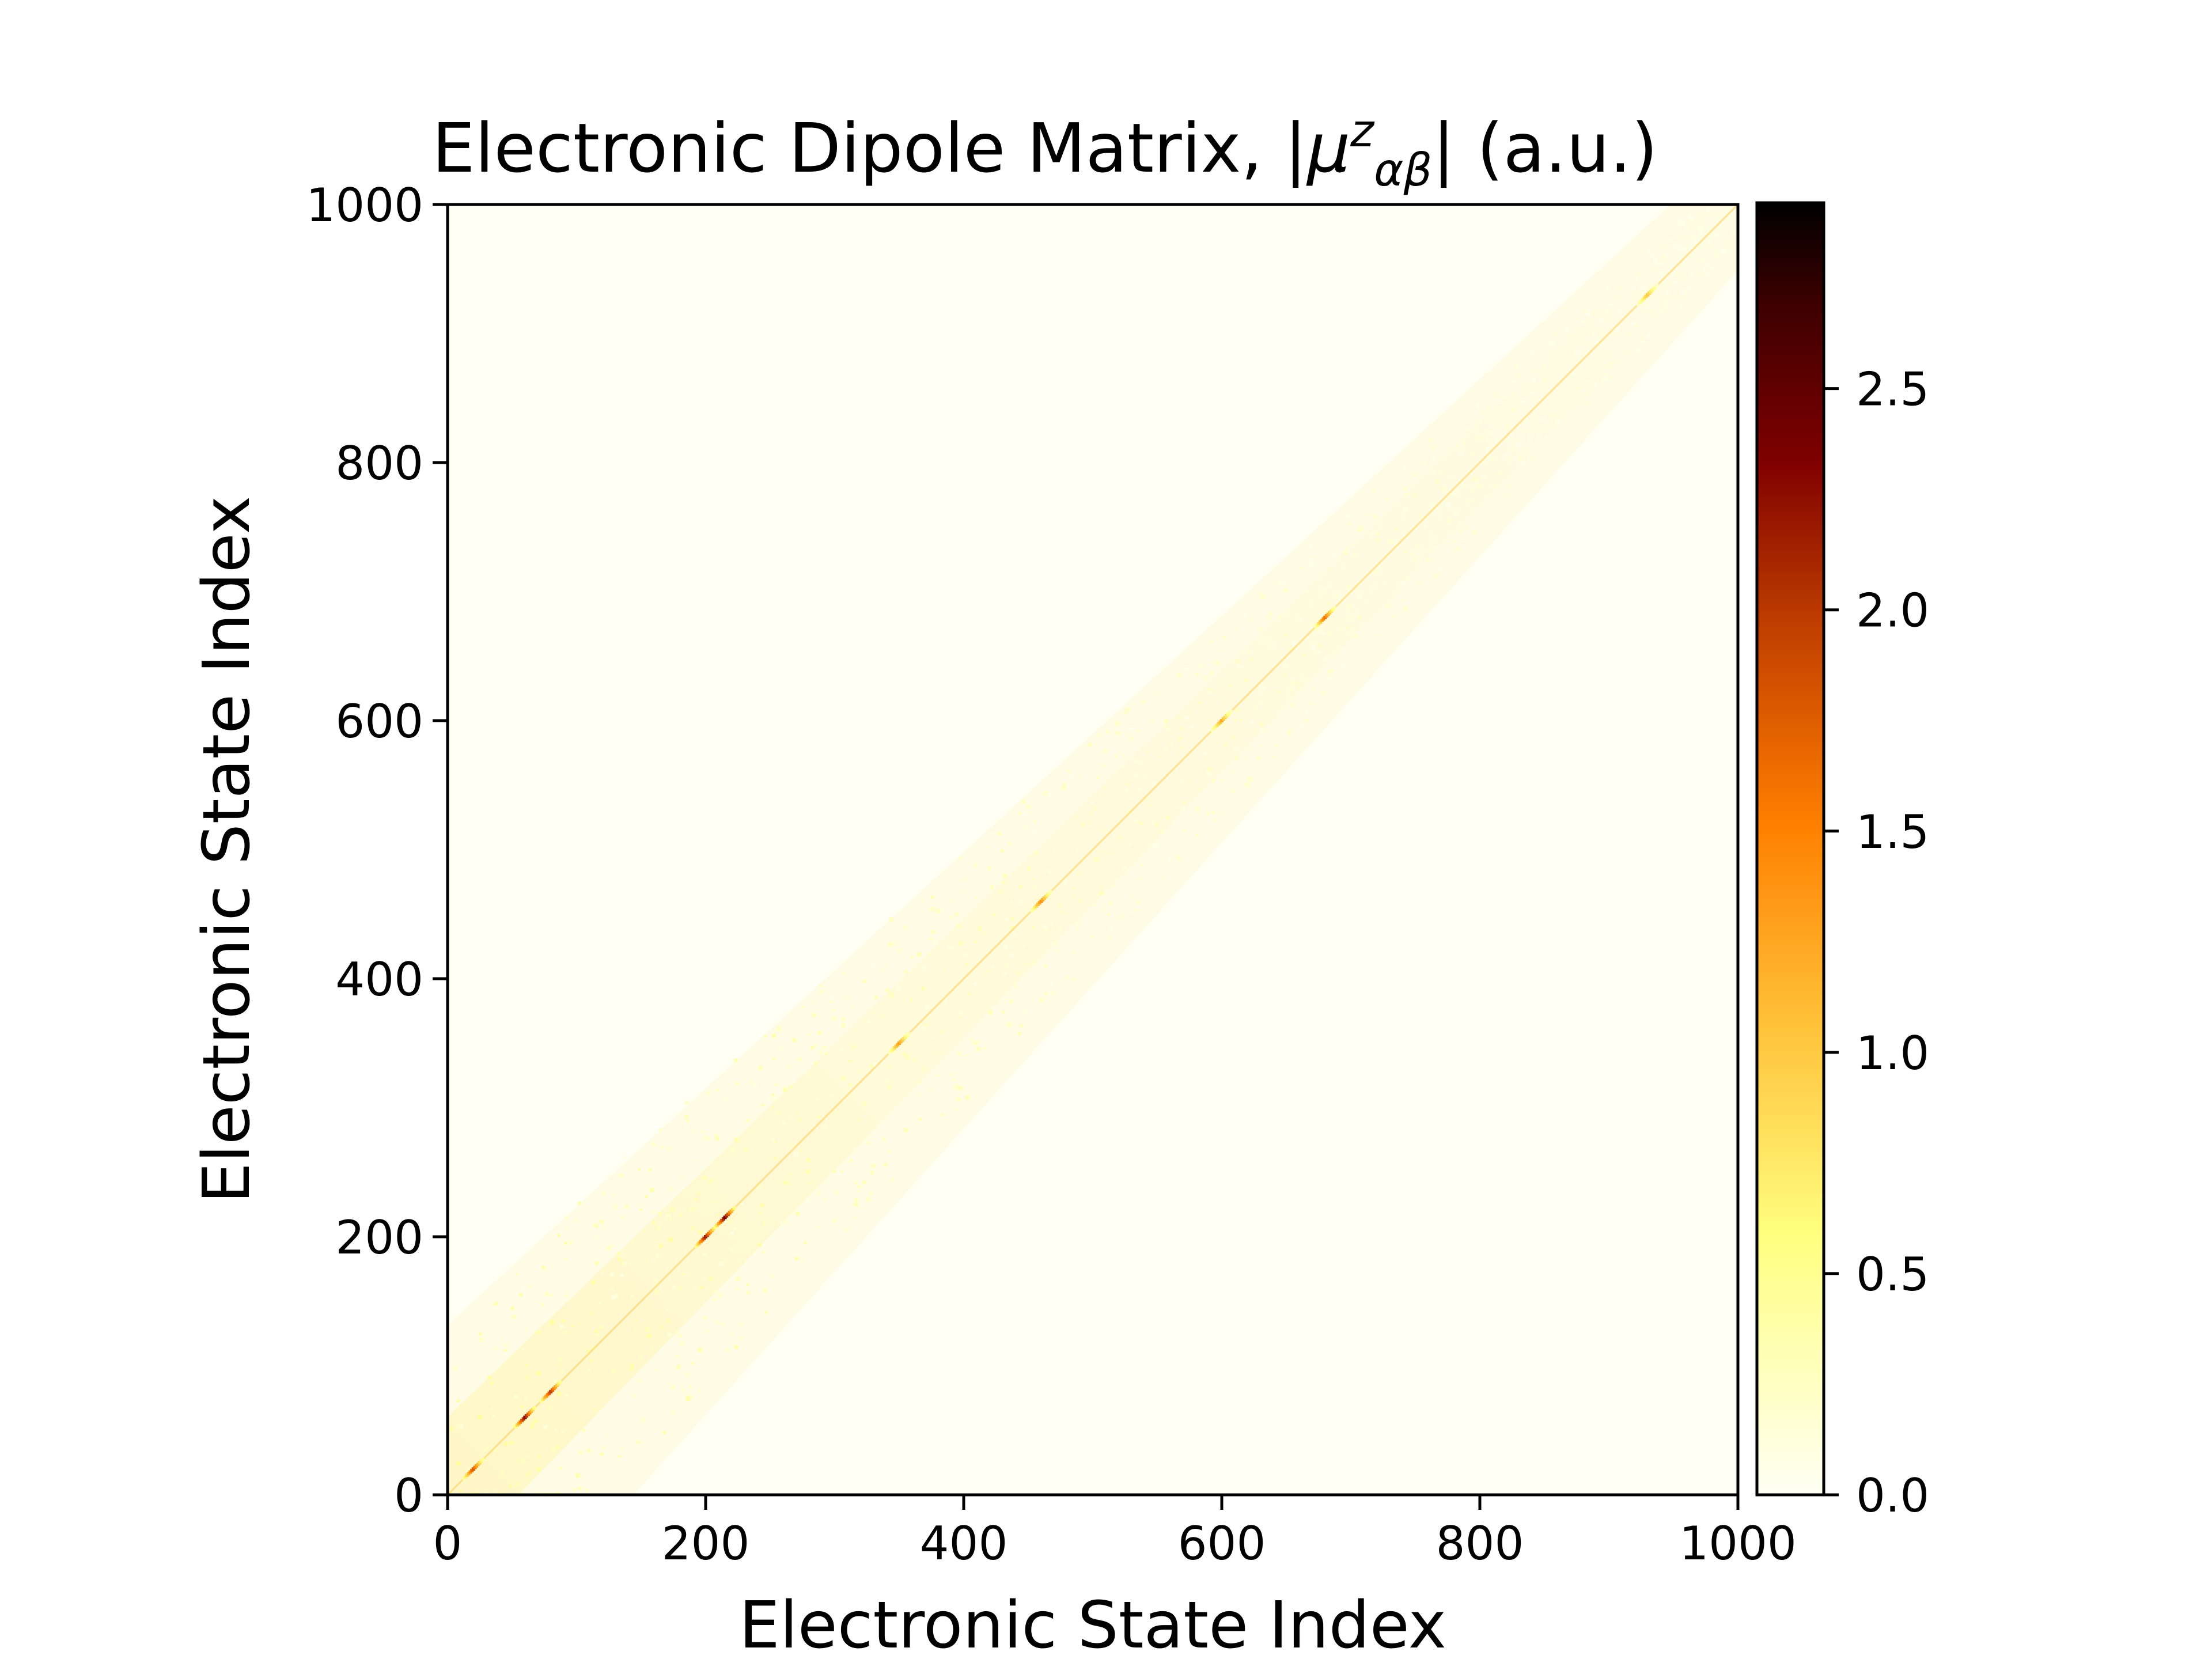  I want to click on colorbar-tick-label: 0.0, so click(1892, 1495).